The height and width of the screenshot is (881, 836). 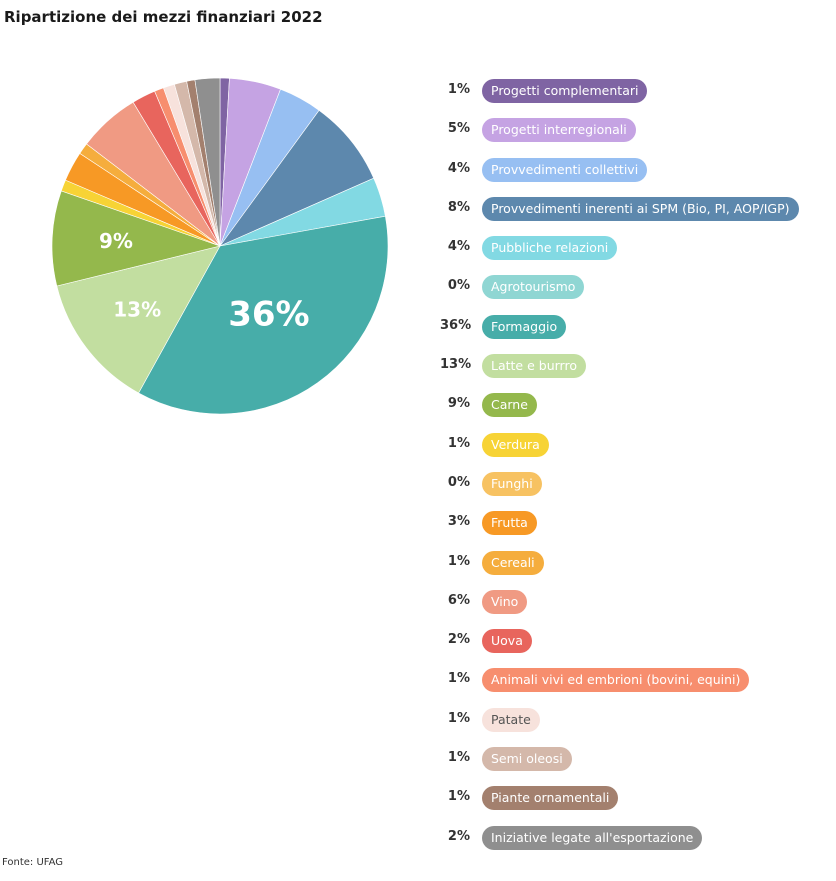 What do you see at coordinates (268, 314) in the screenshot?
I see `pie-label-formaggio: 36%` at bounding box center [268, 314].